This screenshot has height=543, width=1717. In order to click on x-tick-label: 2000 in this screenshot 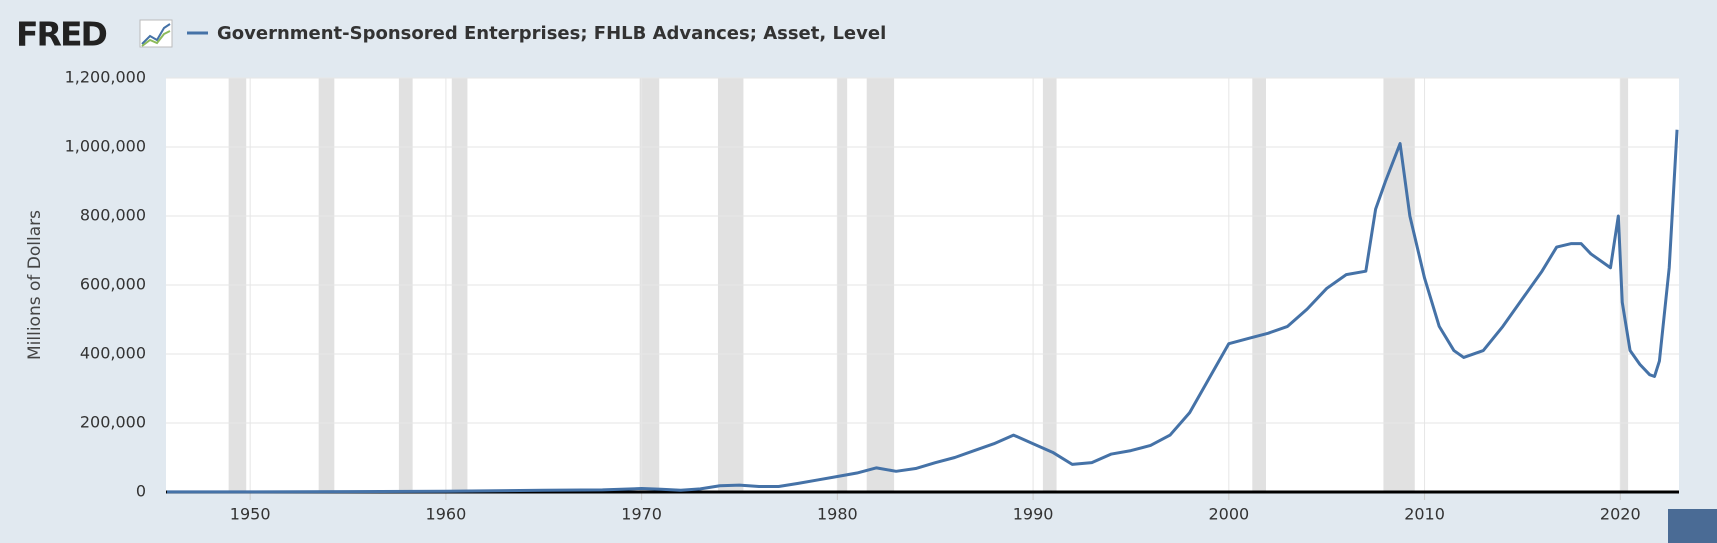, I will do `click(1228, 514)`.